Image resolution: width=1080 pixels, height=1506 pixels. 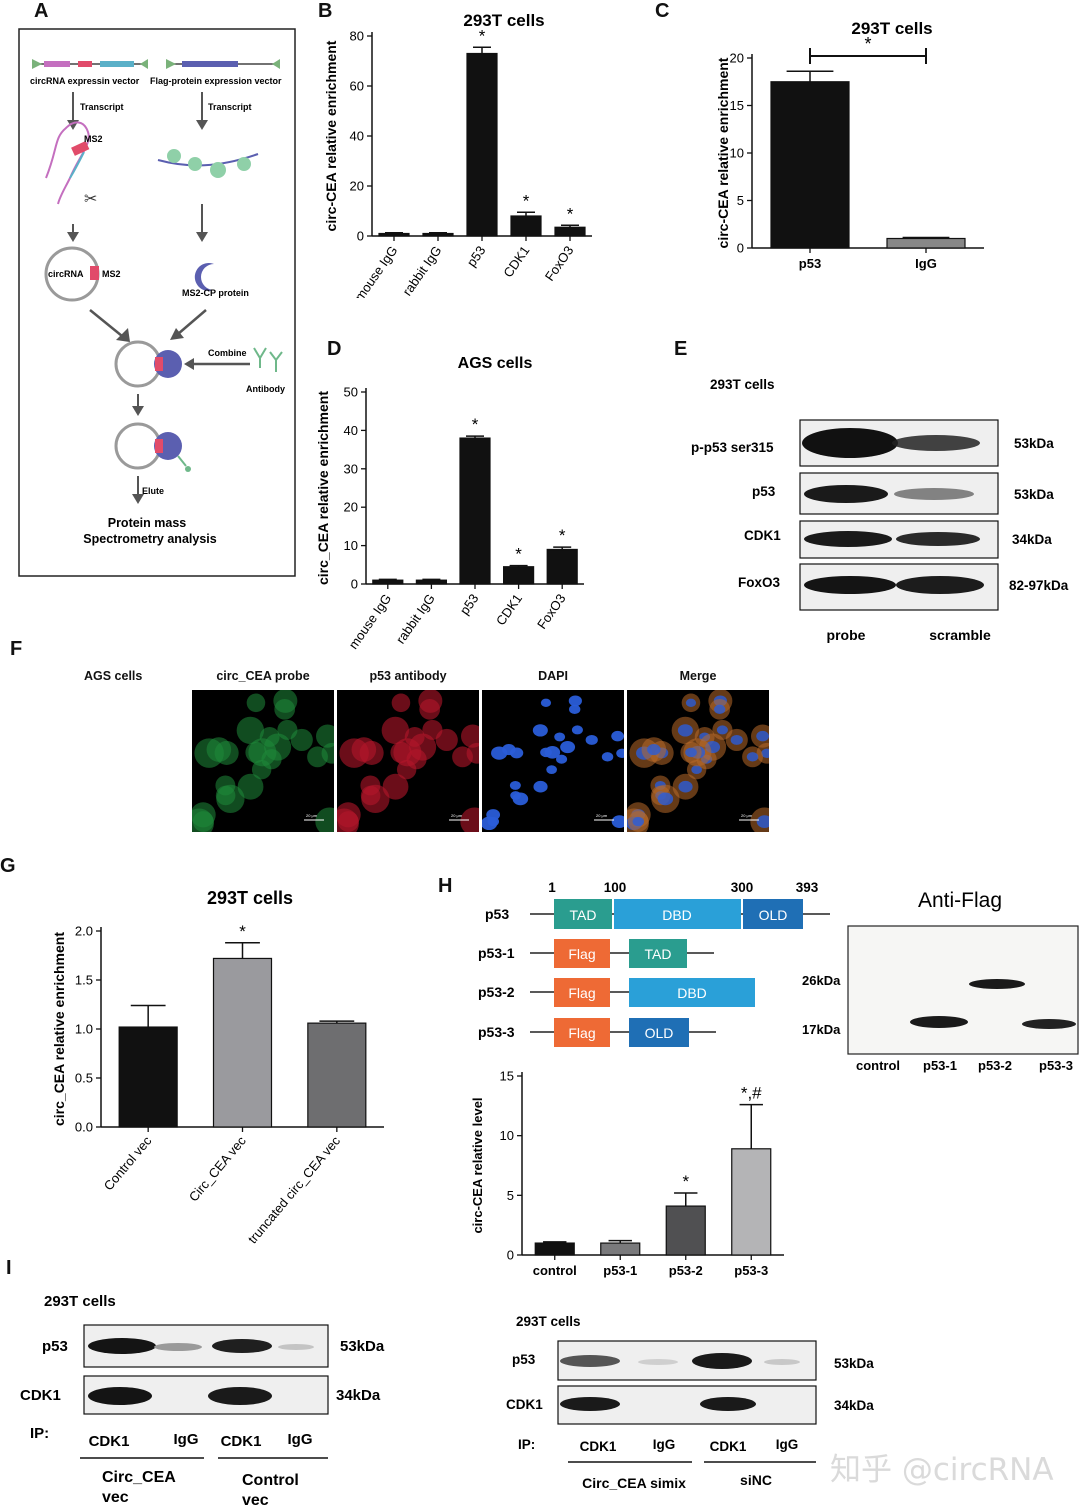 What do you see at coordinates (147, 523) in the screenshot?
I see `result-line-1: Protein mass` at bounding box center [147, 523].